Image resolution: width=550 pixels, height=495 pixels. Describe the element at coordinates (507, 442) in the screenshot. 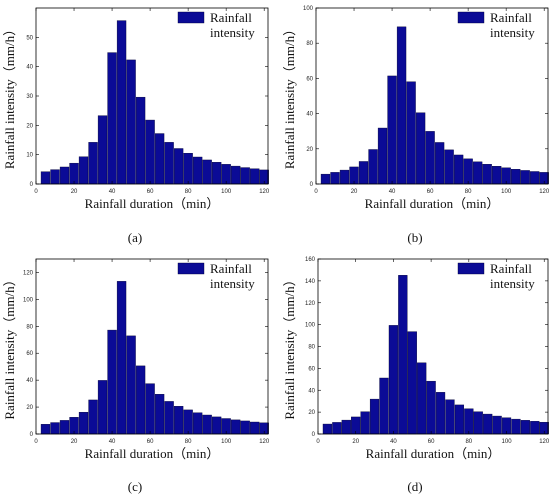

I see `x-tick-label: 100` at that location.